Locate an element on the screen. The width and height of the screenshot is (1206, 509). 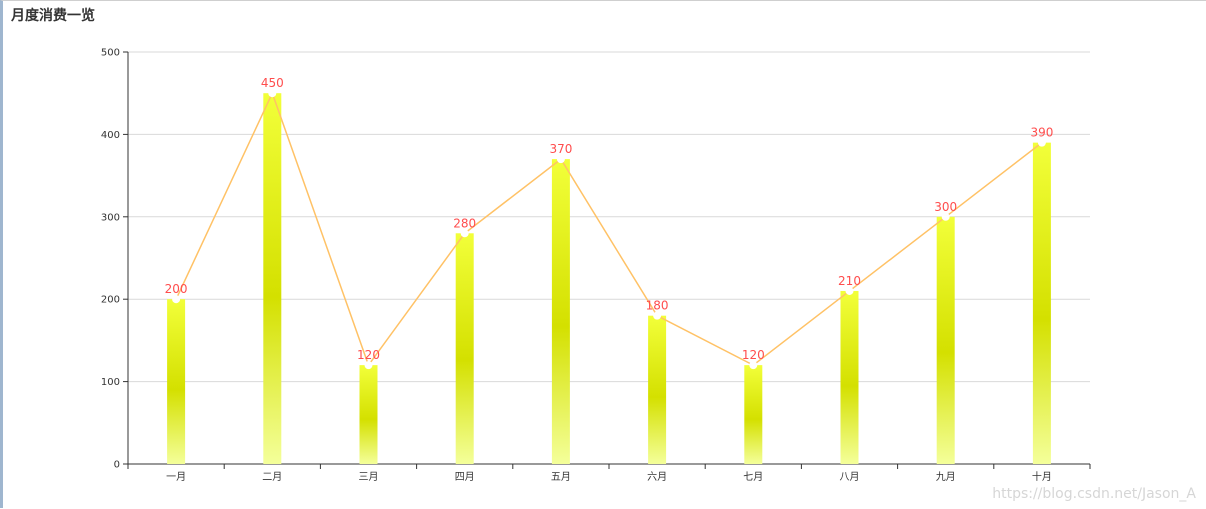
chart-title: 月度消费一览 is located at coordinates (53, 16).